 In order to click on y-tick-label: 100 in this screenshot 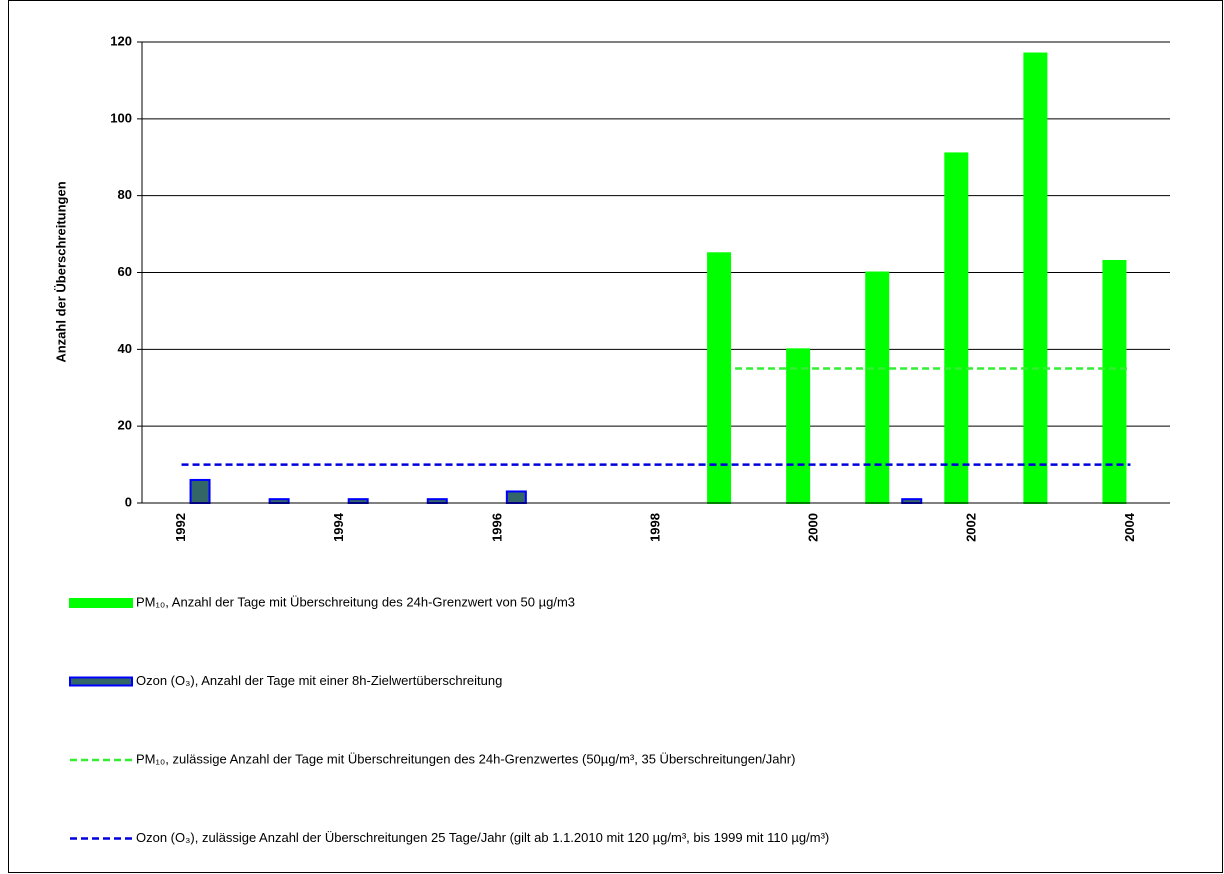, I will do `click(121, 117)`.